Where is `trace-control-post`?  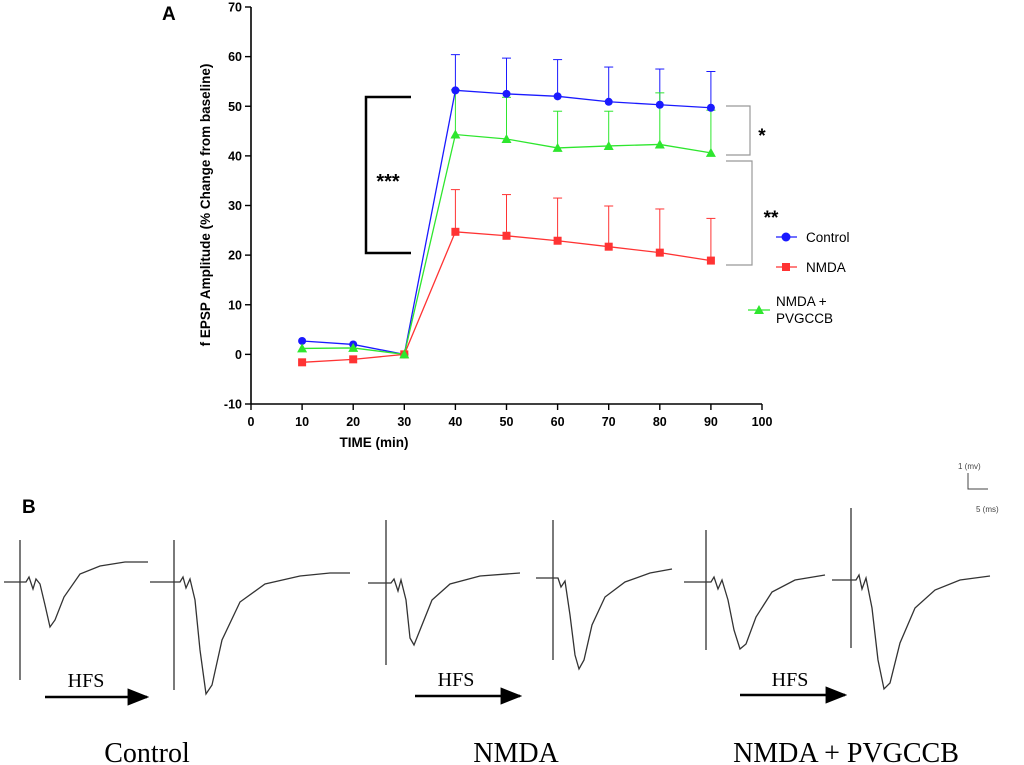 trace-control-post is located at coordinates (250, 618).